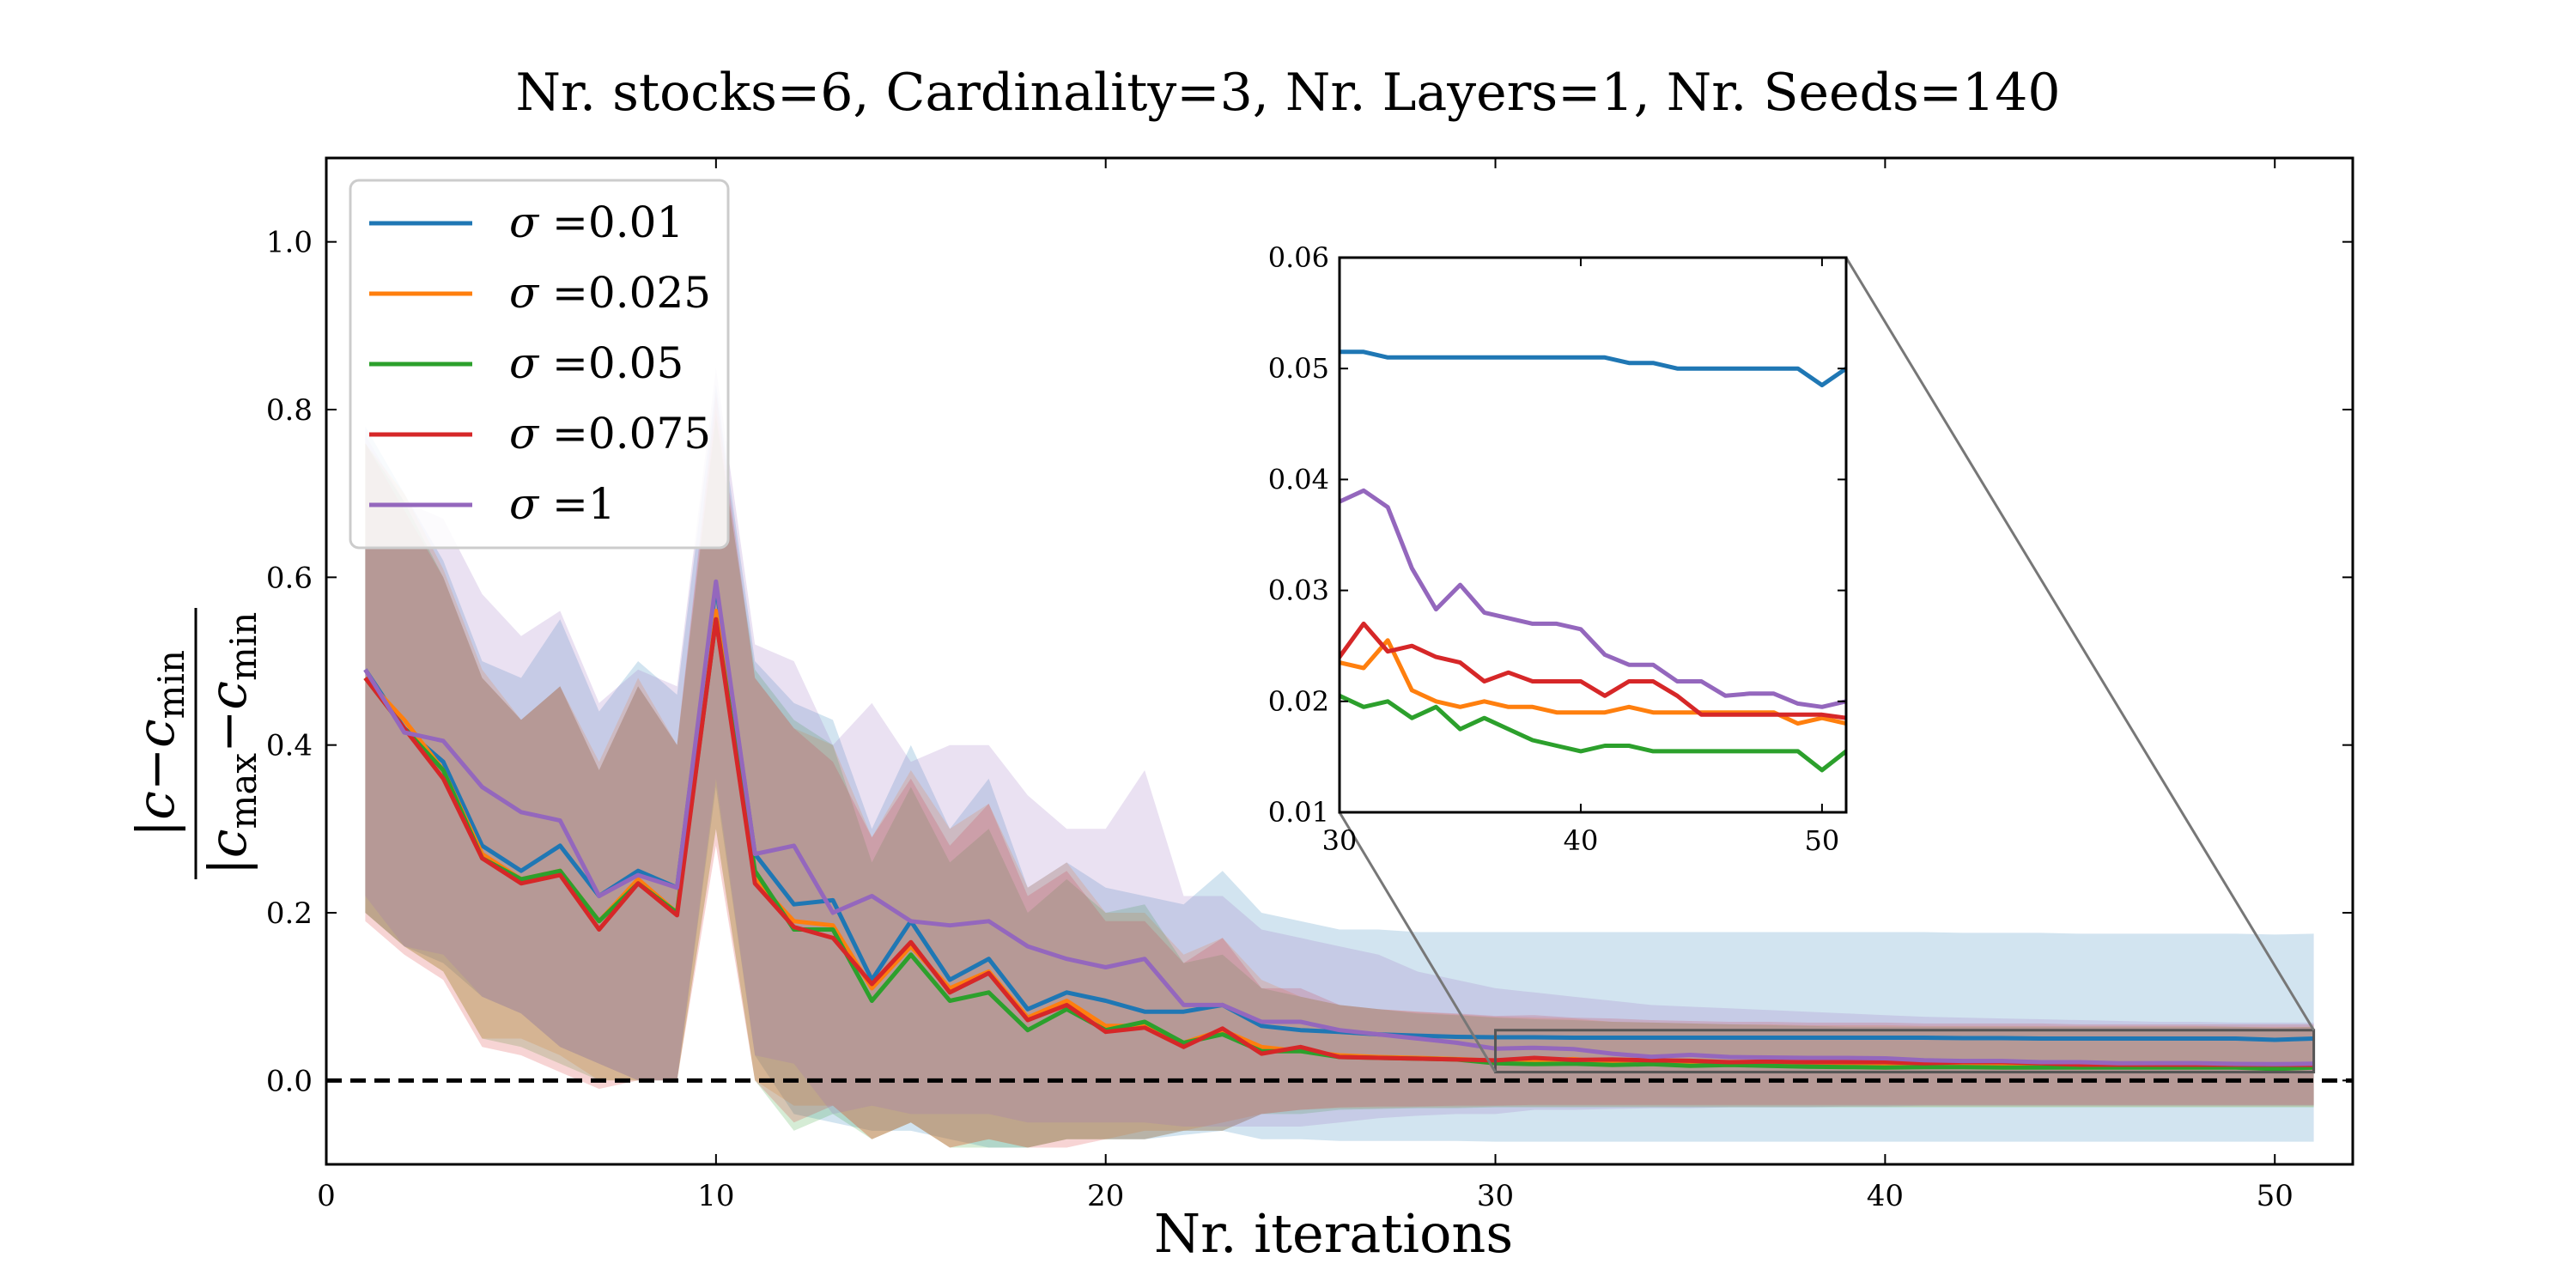  I want to click on x-tick-label: 10, so click(715, 1196).